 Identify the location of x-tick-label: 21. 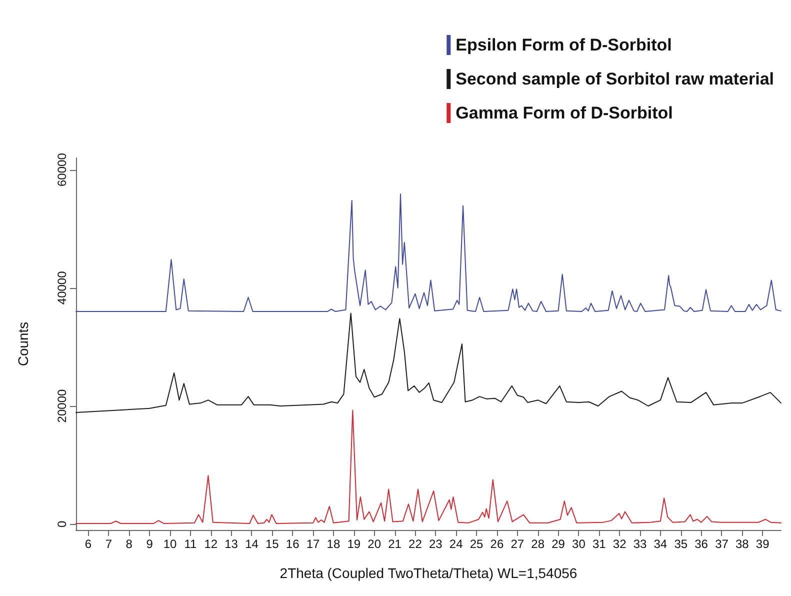
(395, 544).